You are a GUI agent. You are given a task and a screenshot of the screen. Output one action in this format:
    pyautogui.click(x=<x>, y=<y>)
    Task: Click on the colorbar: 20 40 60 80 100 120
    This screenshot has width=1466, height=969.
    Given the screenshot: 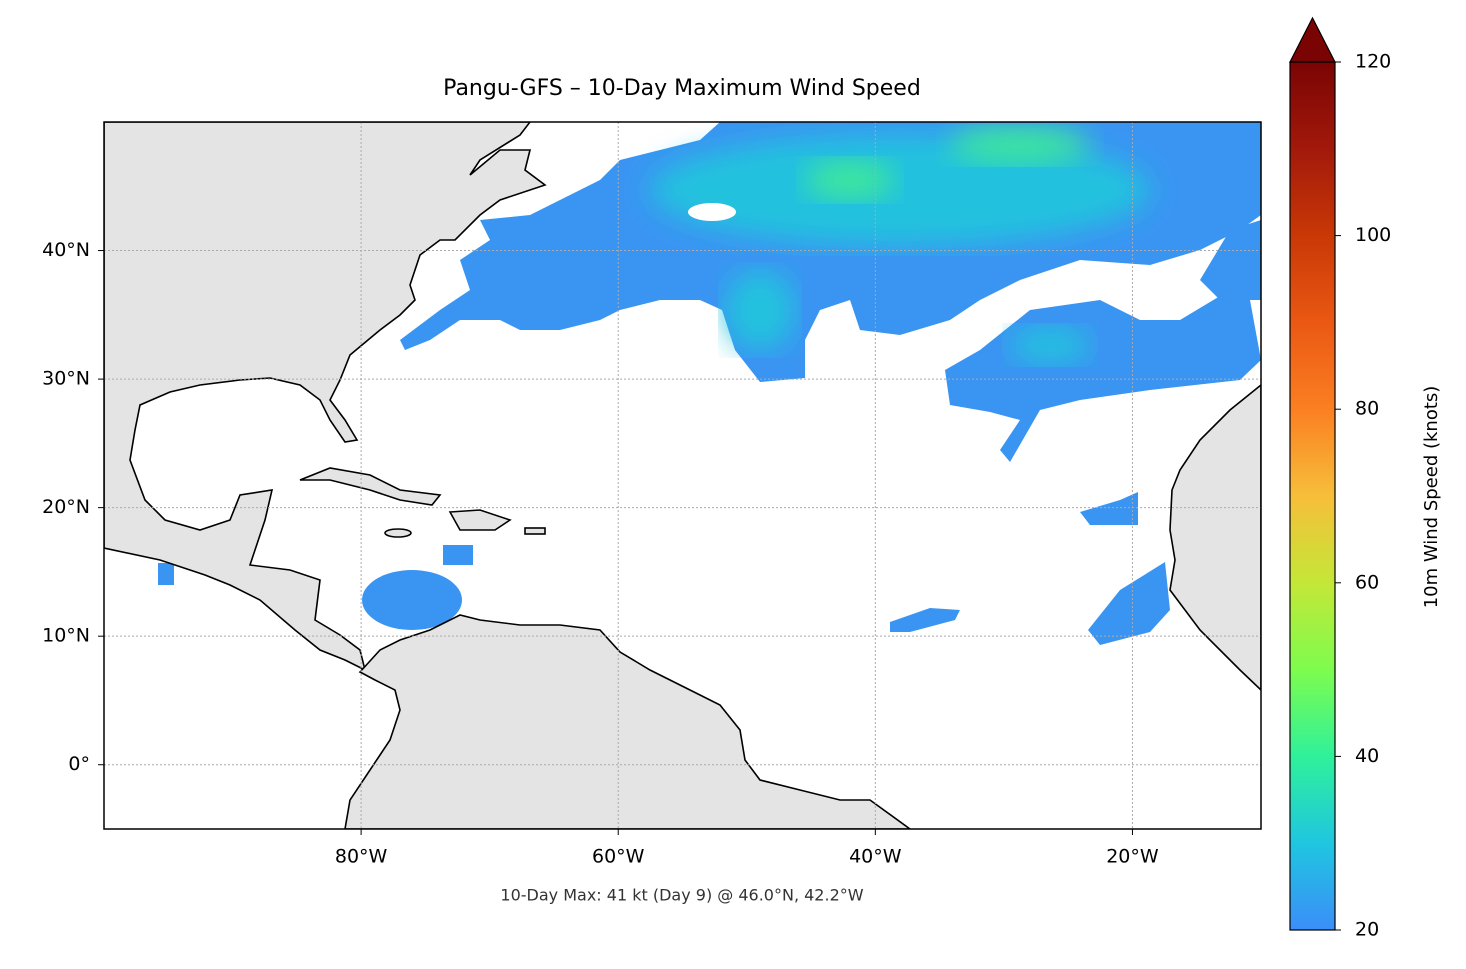 What is the action you would take?
    pyautogui.click(x=1340, y=478)
    